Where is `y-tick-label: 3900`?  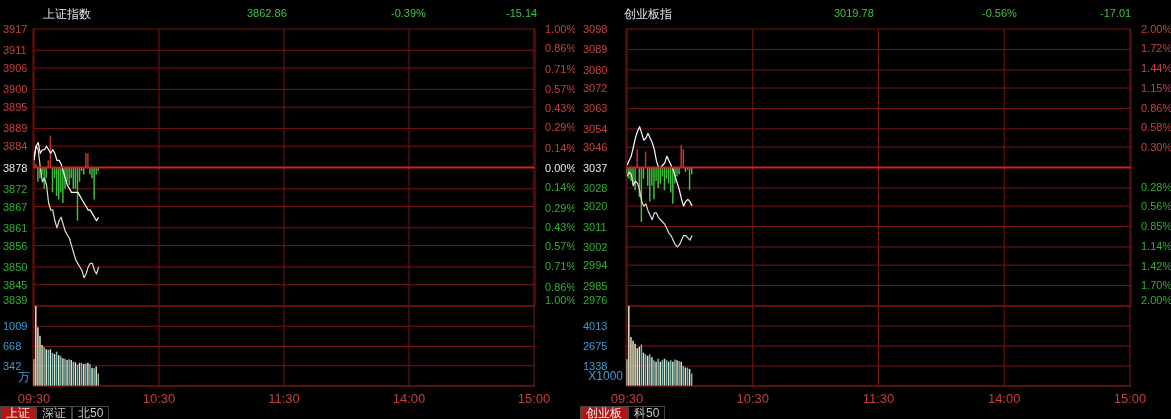
y-tick-label: 3900 is located at coordinates (15, 89).